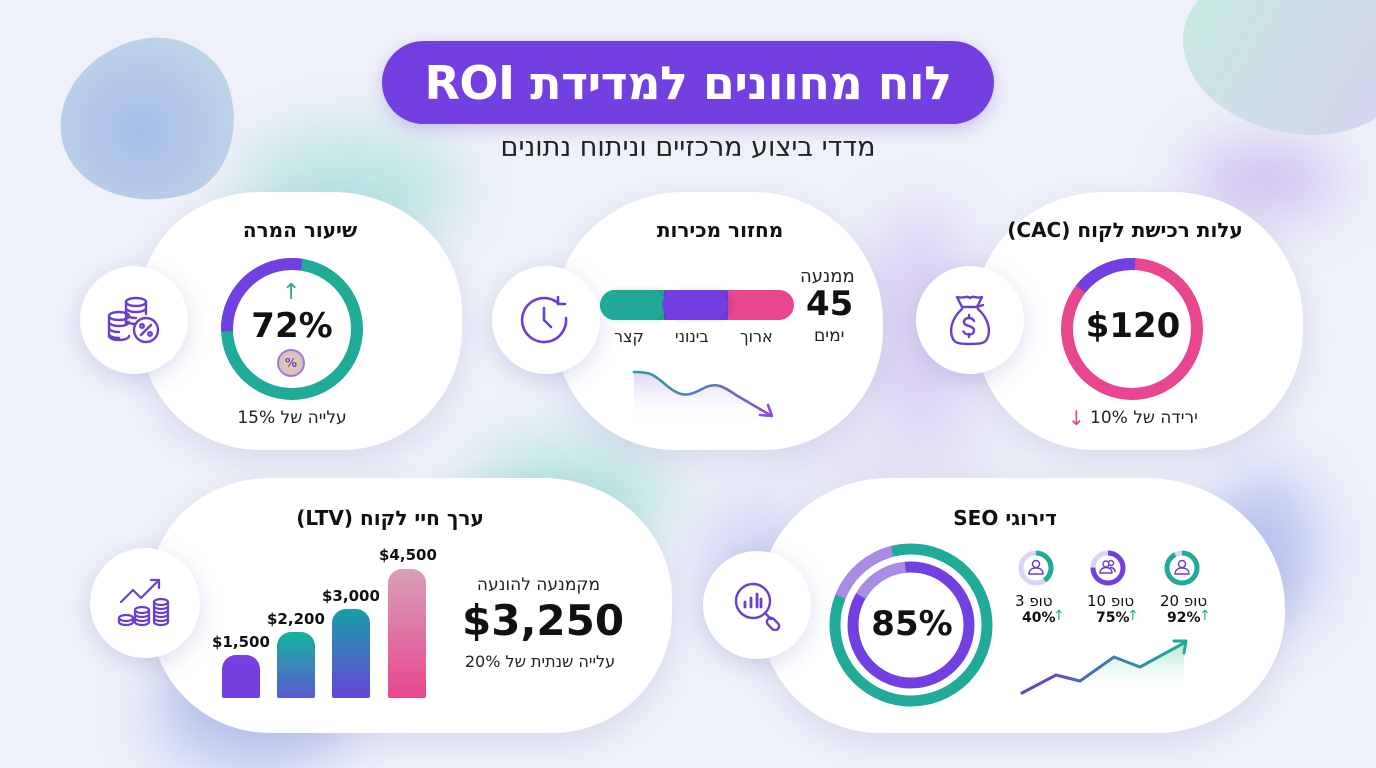  I want to click on seo-tier-1-ring, so click(1036, 568).